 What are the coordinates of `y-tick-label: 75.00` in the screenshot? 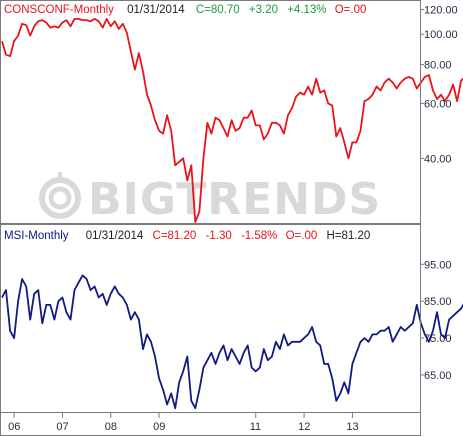 It's located at (438, 339).